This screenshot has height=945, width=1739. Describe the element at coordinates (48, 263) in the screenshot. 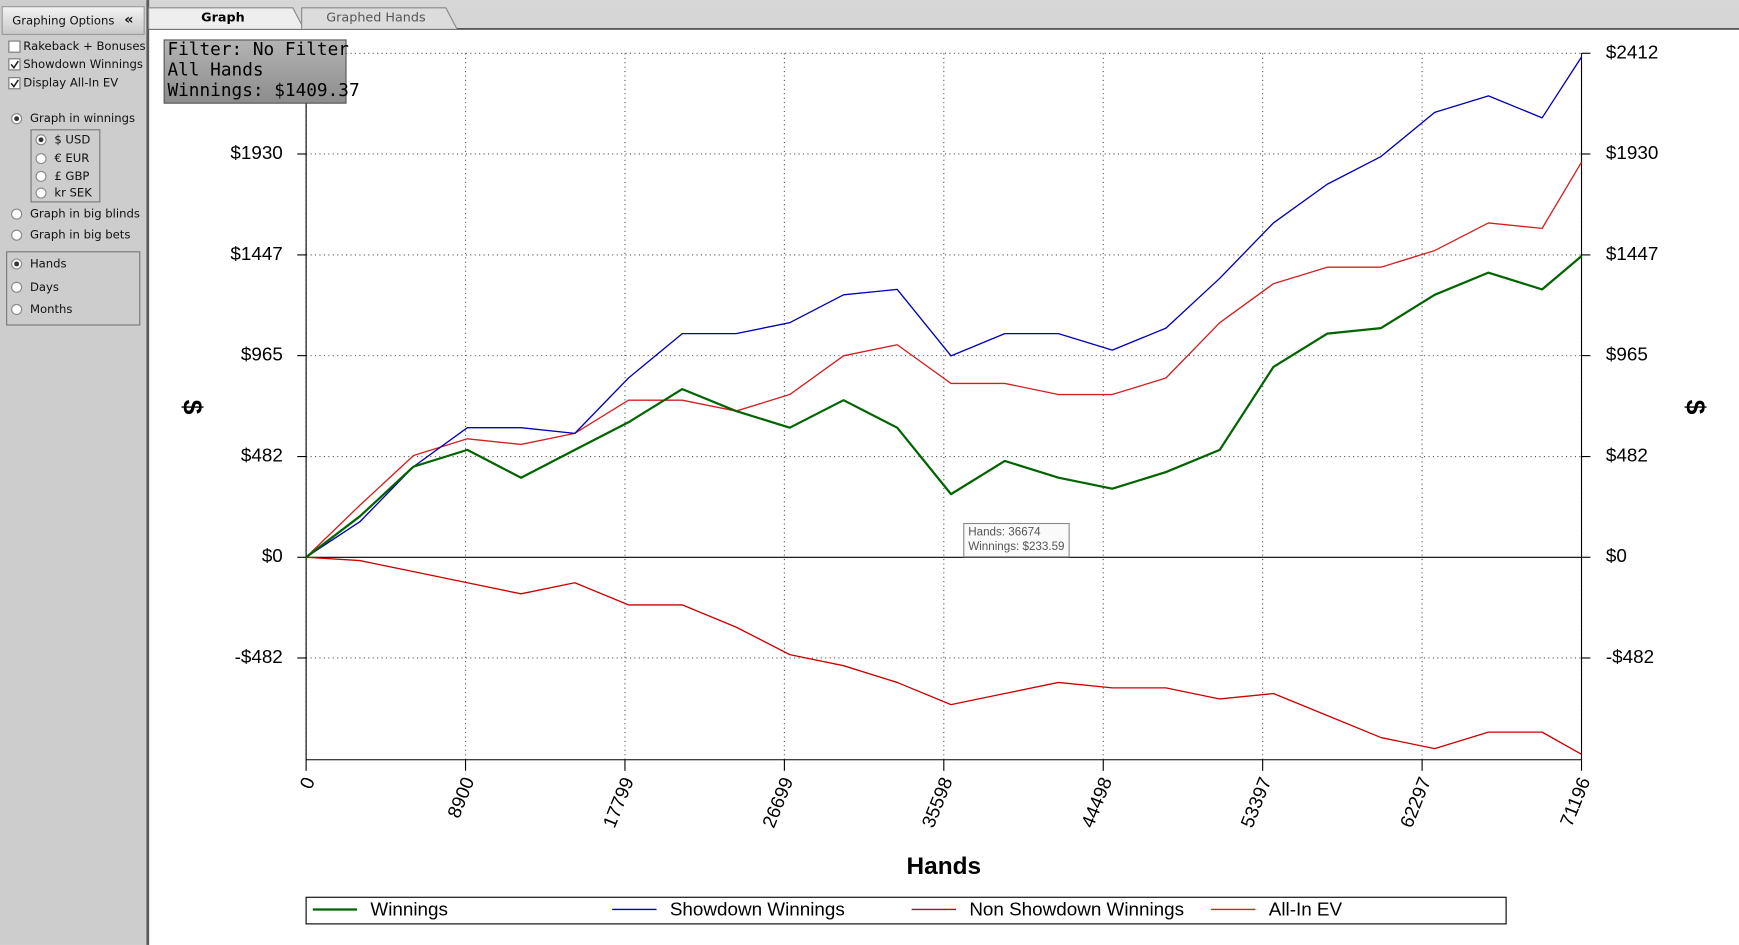

I see `radio-label: Hands` at that location.